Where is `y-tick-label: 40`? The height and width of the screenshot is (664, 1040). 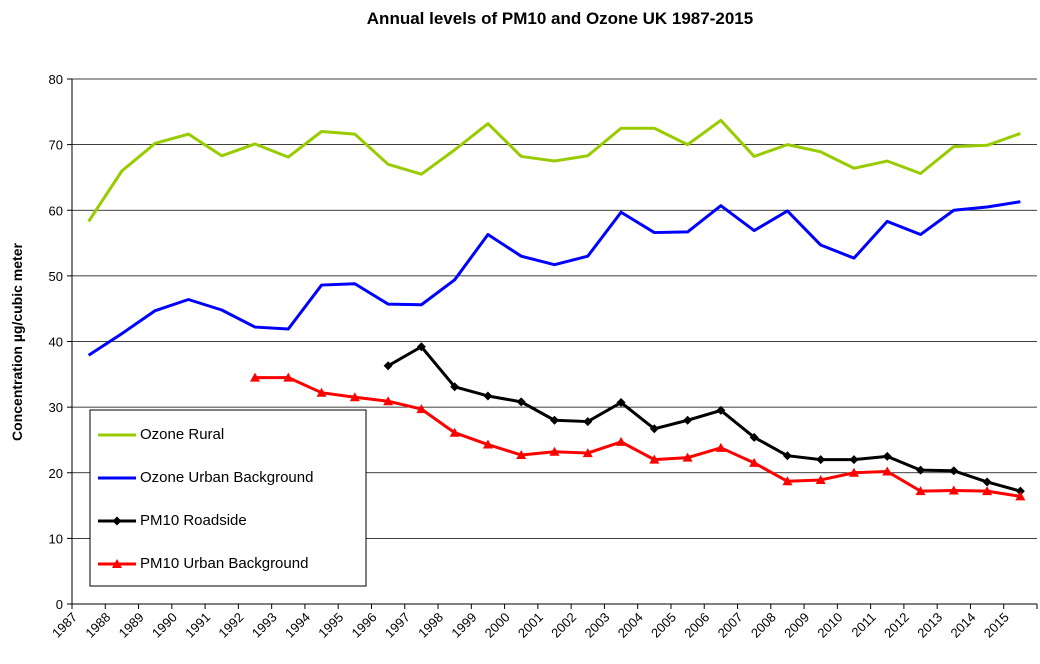
y-tick-label: 40 is located at coordinates (56, 342).